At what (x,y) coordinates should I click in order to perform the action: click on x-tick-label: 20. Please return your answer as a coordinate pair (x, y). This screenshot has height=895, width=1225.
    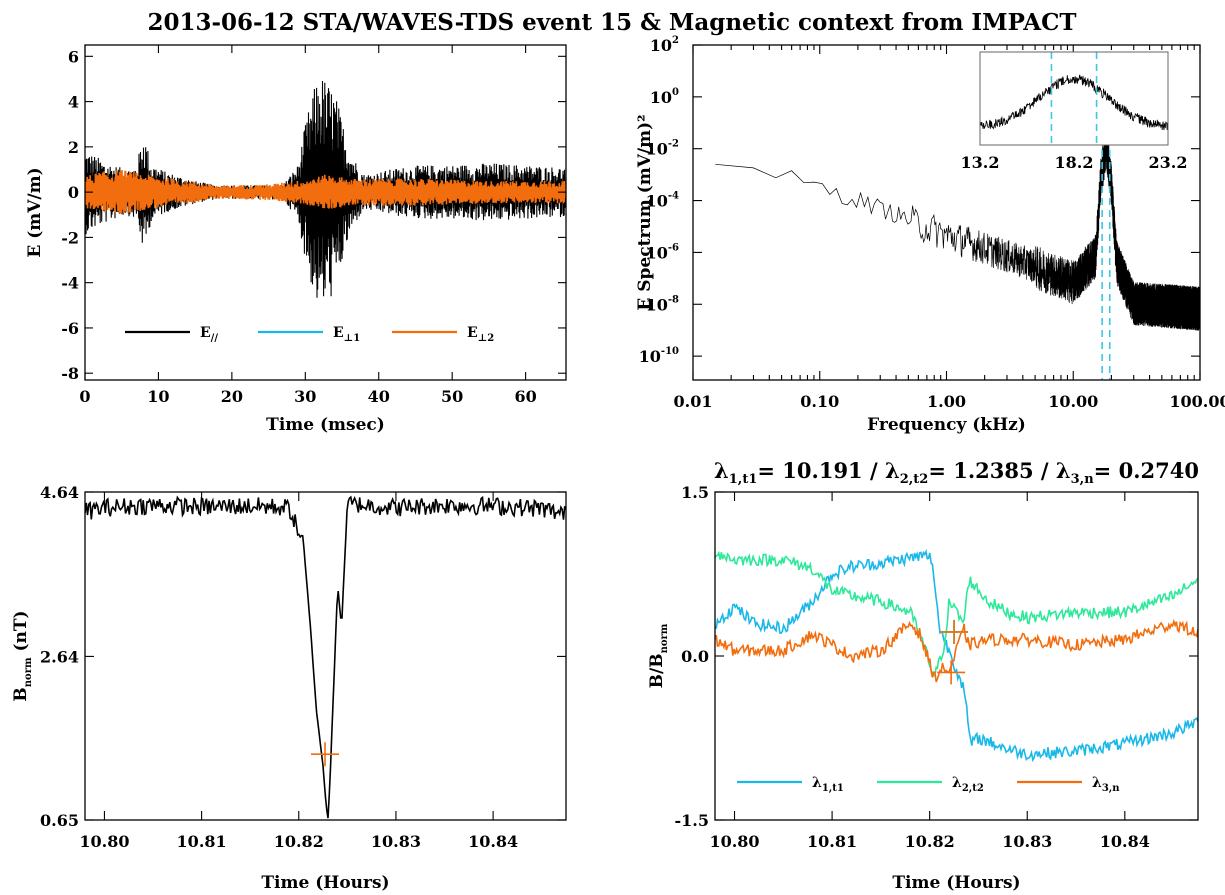
    Looking at the image, I should click on (232, 396).